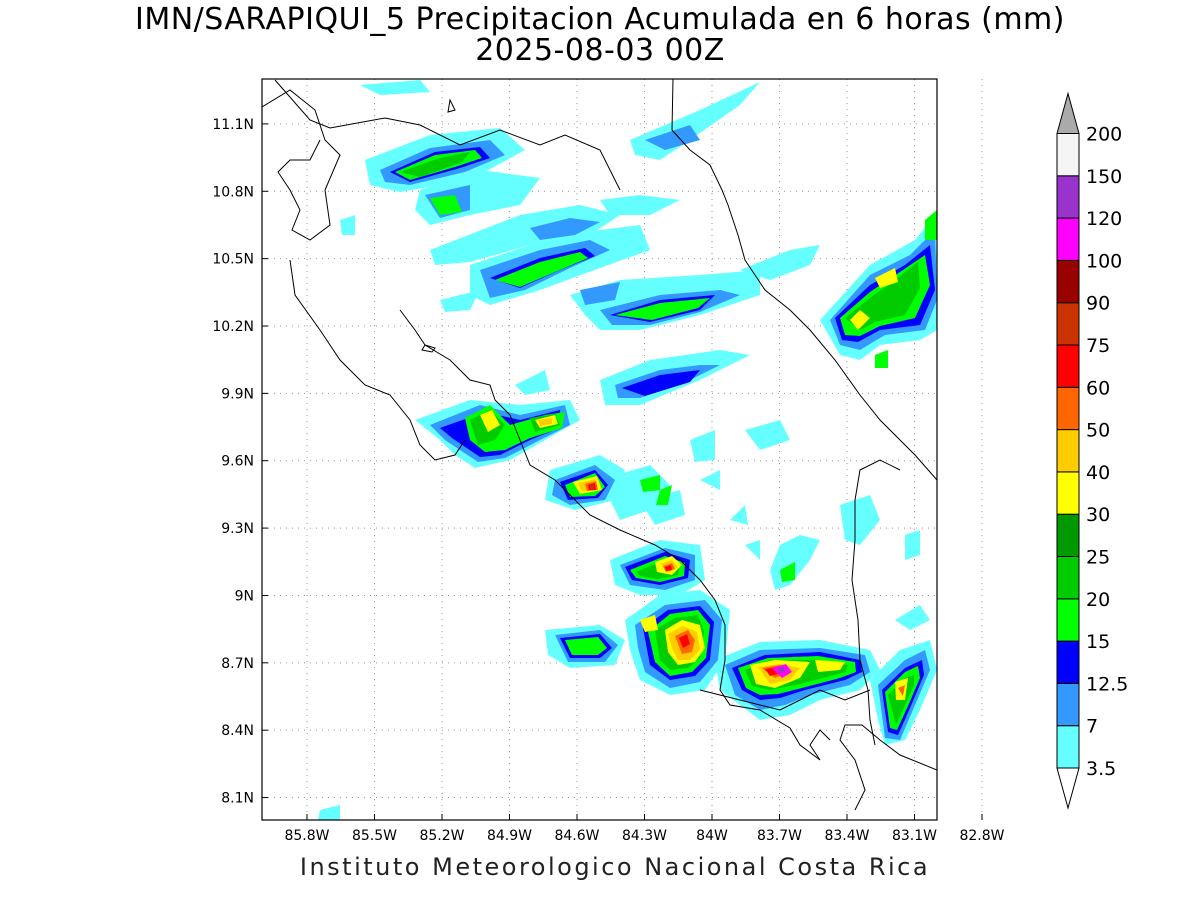 The width and height of the screenshot is (1200, 900). What do you see at coordinates (233, 260) in the screenshot?
I see `lat-tick-label: 10.5N` at bounding box center [233, 260].